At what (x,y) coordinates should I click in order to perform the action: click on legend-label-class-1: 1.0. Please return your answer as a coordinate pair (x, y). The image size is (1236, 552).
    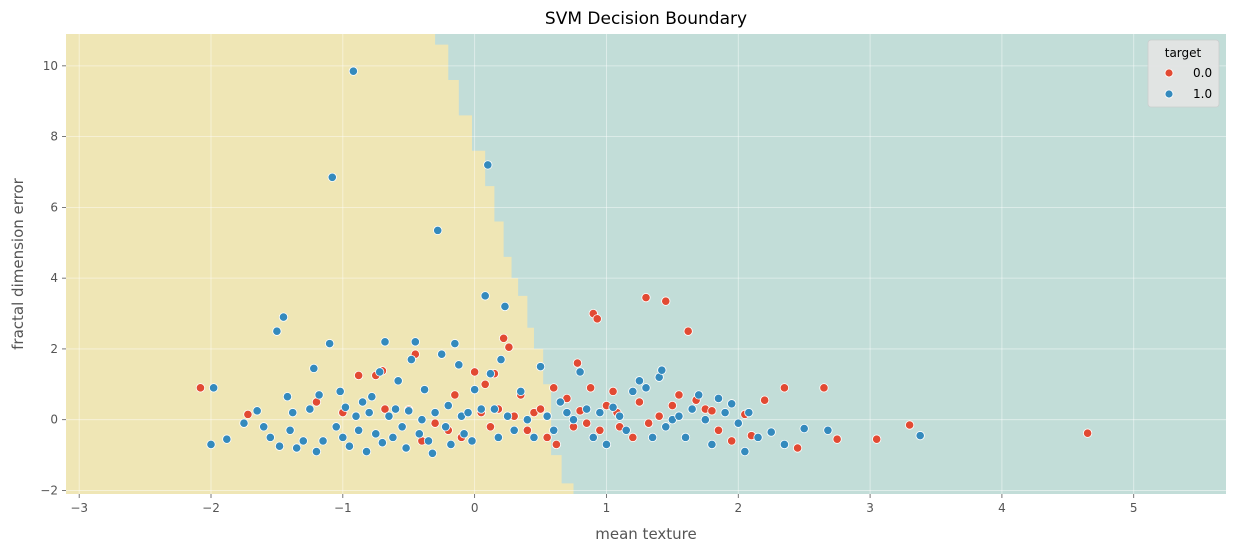
    Looking at the image, I should click on (1202, 94).